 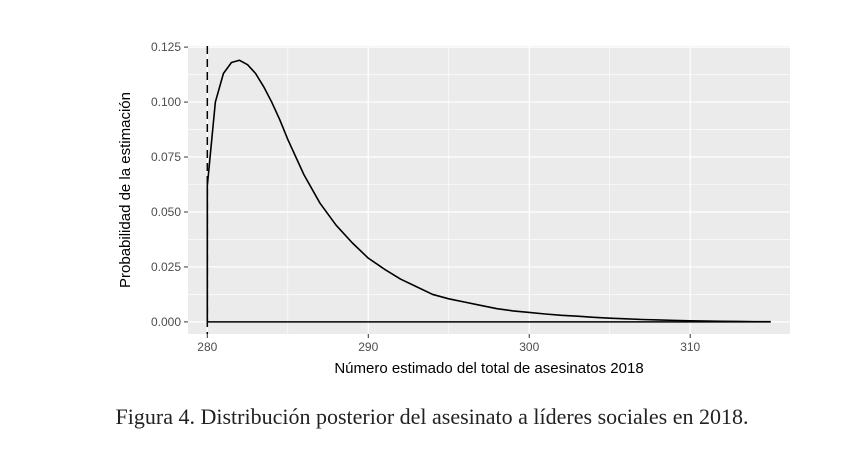 I want to click on y-tick-label: 0.125, so click(x=166, y=47).